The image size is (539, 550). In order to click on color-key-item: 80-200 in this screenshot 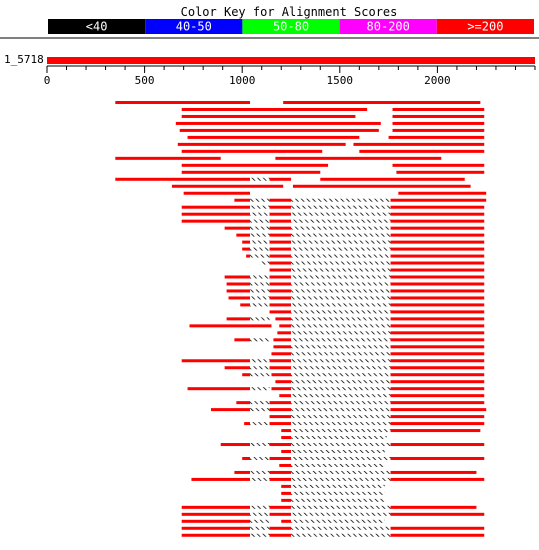, I will do `click(388, 26)`.